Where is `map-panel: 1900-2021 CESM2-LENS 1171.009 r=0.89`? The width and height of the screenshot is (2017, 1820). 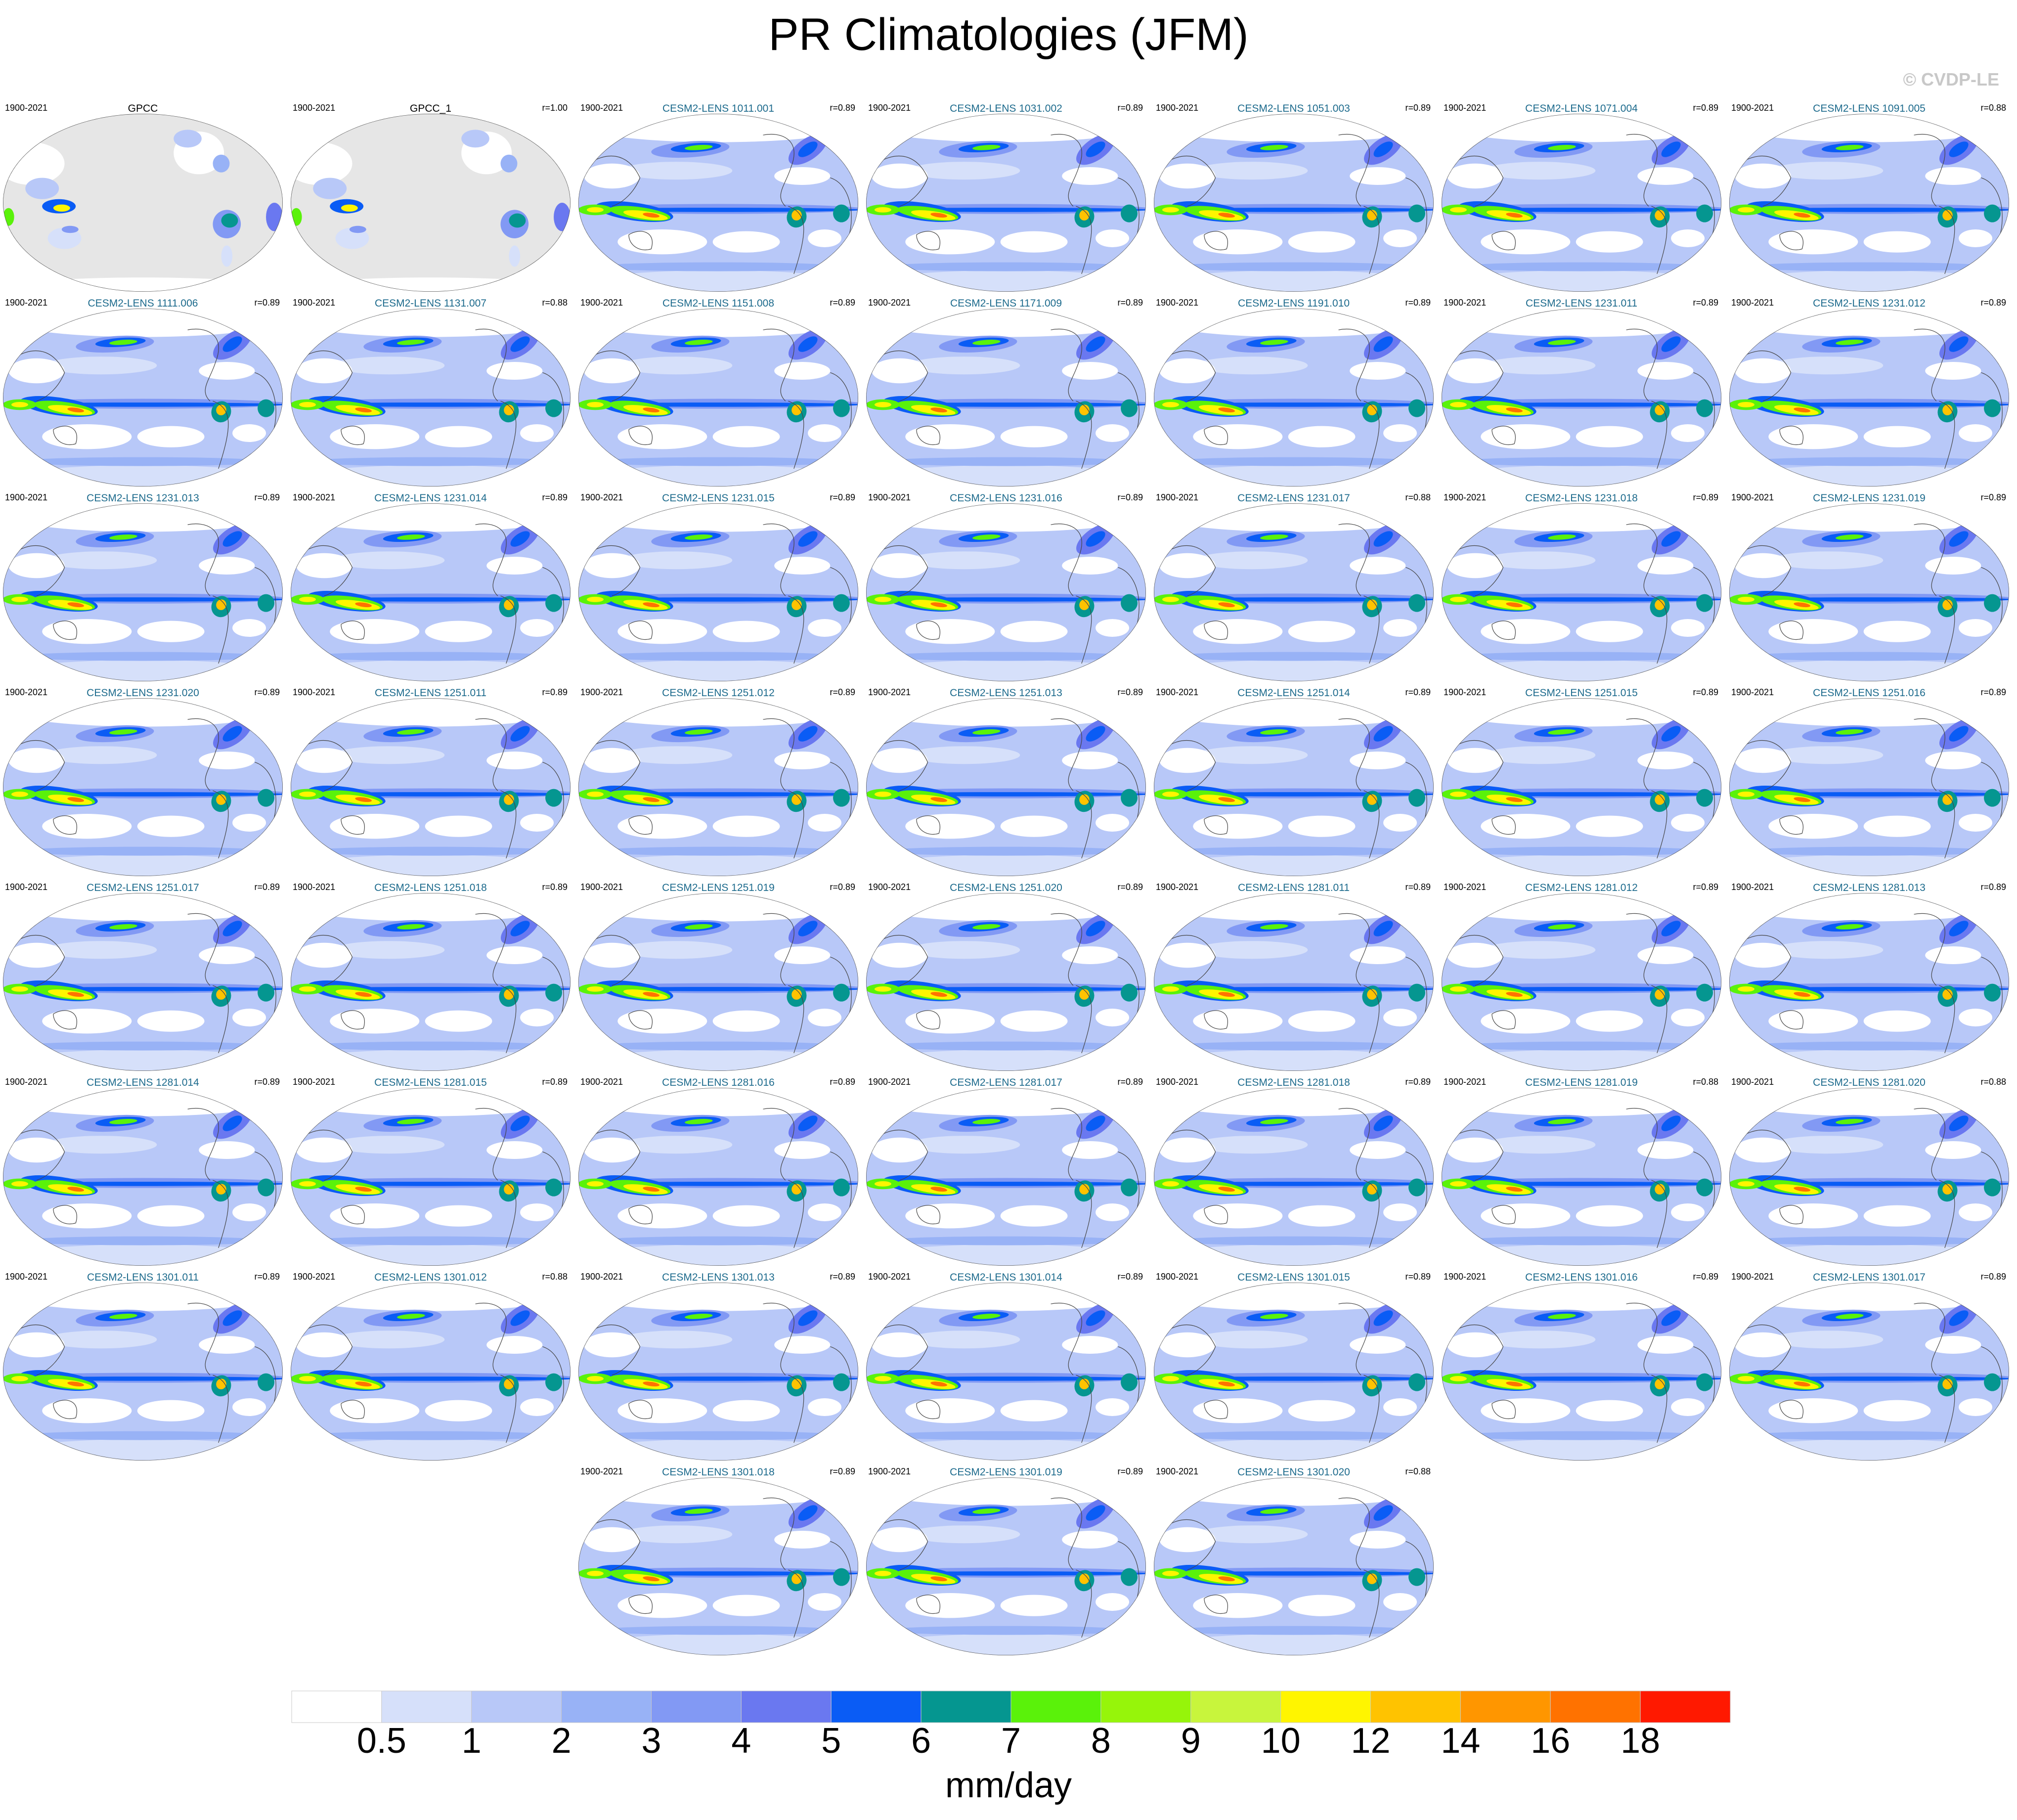
map-panel: 1900-2021 CESM2-LENS 1171.009 r=0.89 is located at coordinates (1006, 395).